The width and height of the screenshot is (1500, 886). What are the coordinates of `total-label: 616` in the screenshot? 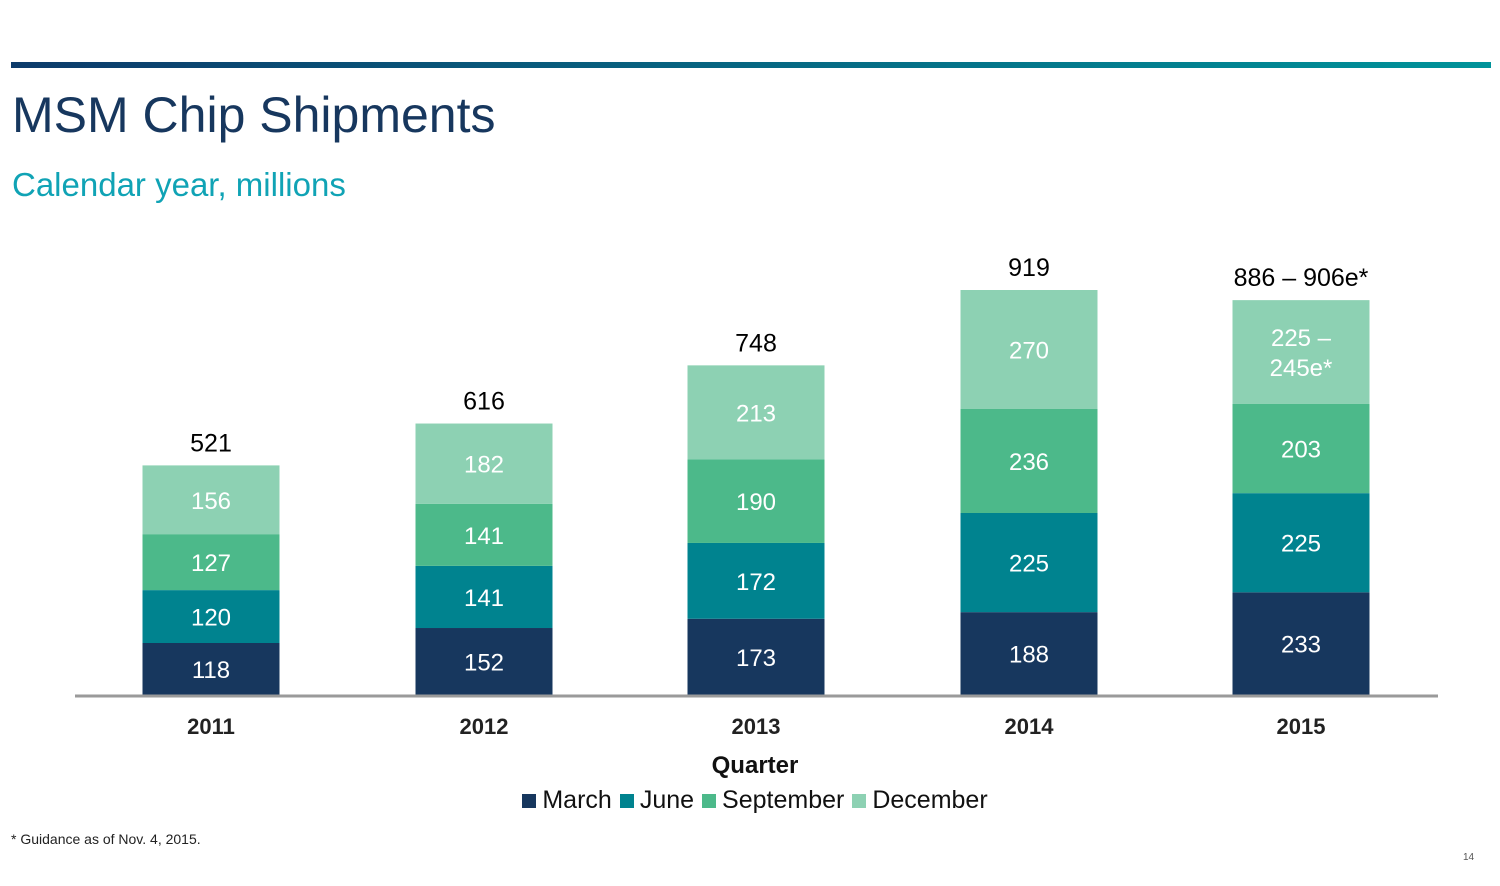 It's located at (484, 402).